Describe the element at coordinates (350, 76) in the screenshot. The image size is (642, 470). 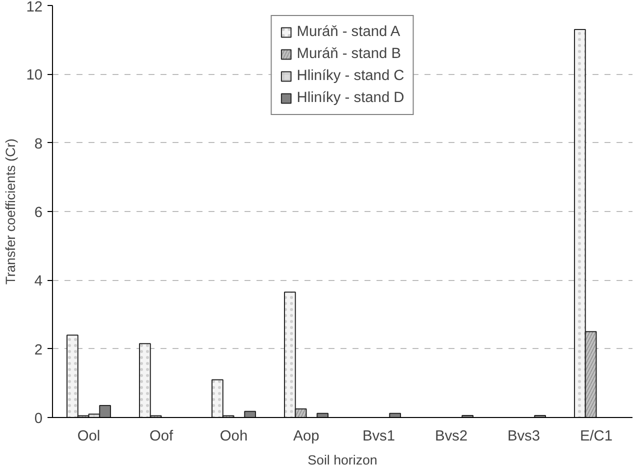
I see `legend-label: Hliníky - stand C` at that location.